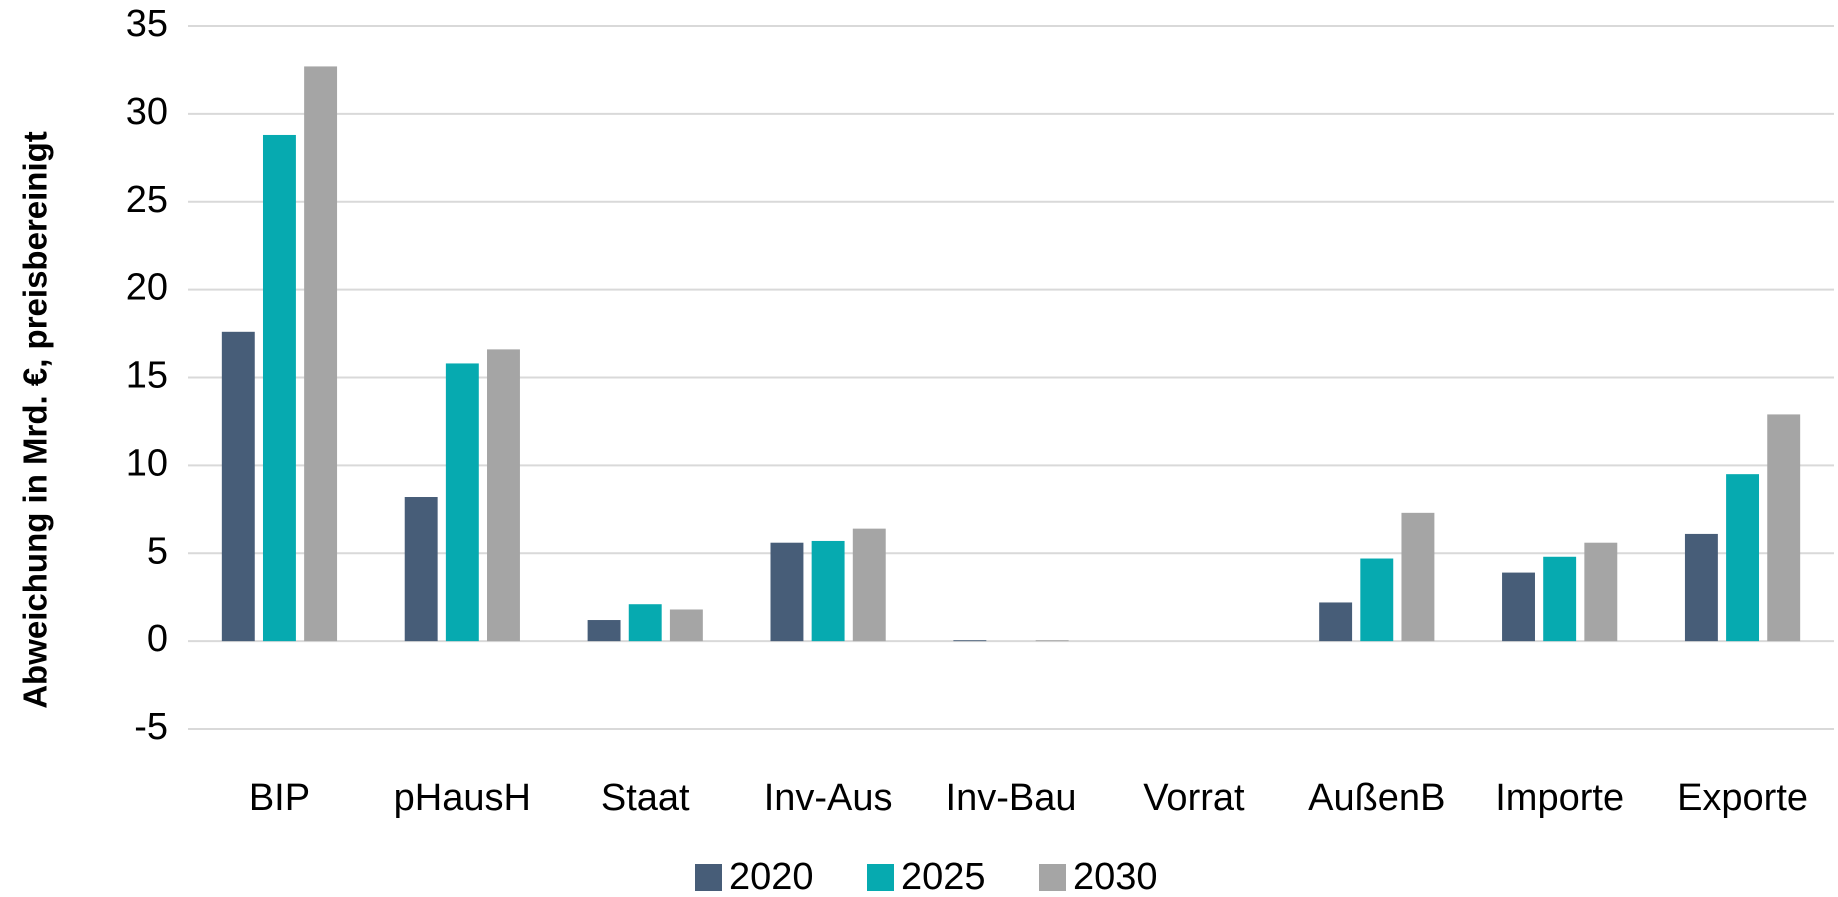  What do you see at coordinates (771, 876) in the screenshot?
I see `legend-label: 2020` at bounding box center [771, 876].